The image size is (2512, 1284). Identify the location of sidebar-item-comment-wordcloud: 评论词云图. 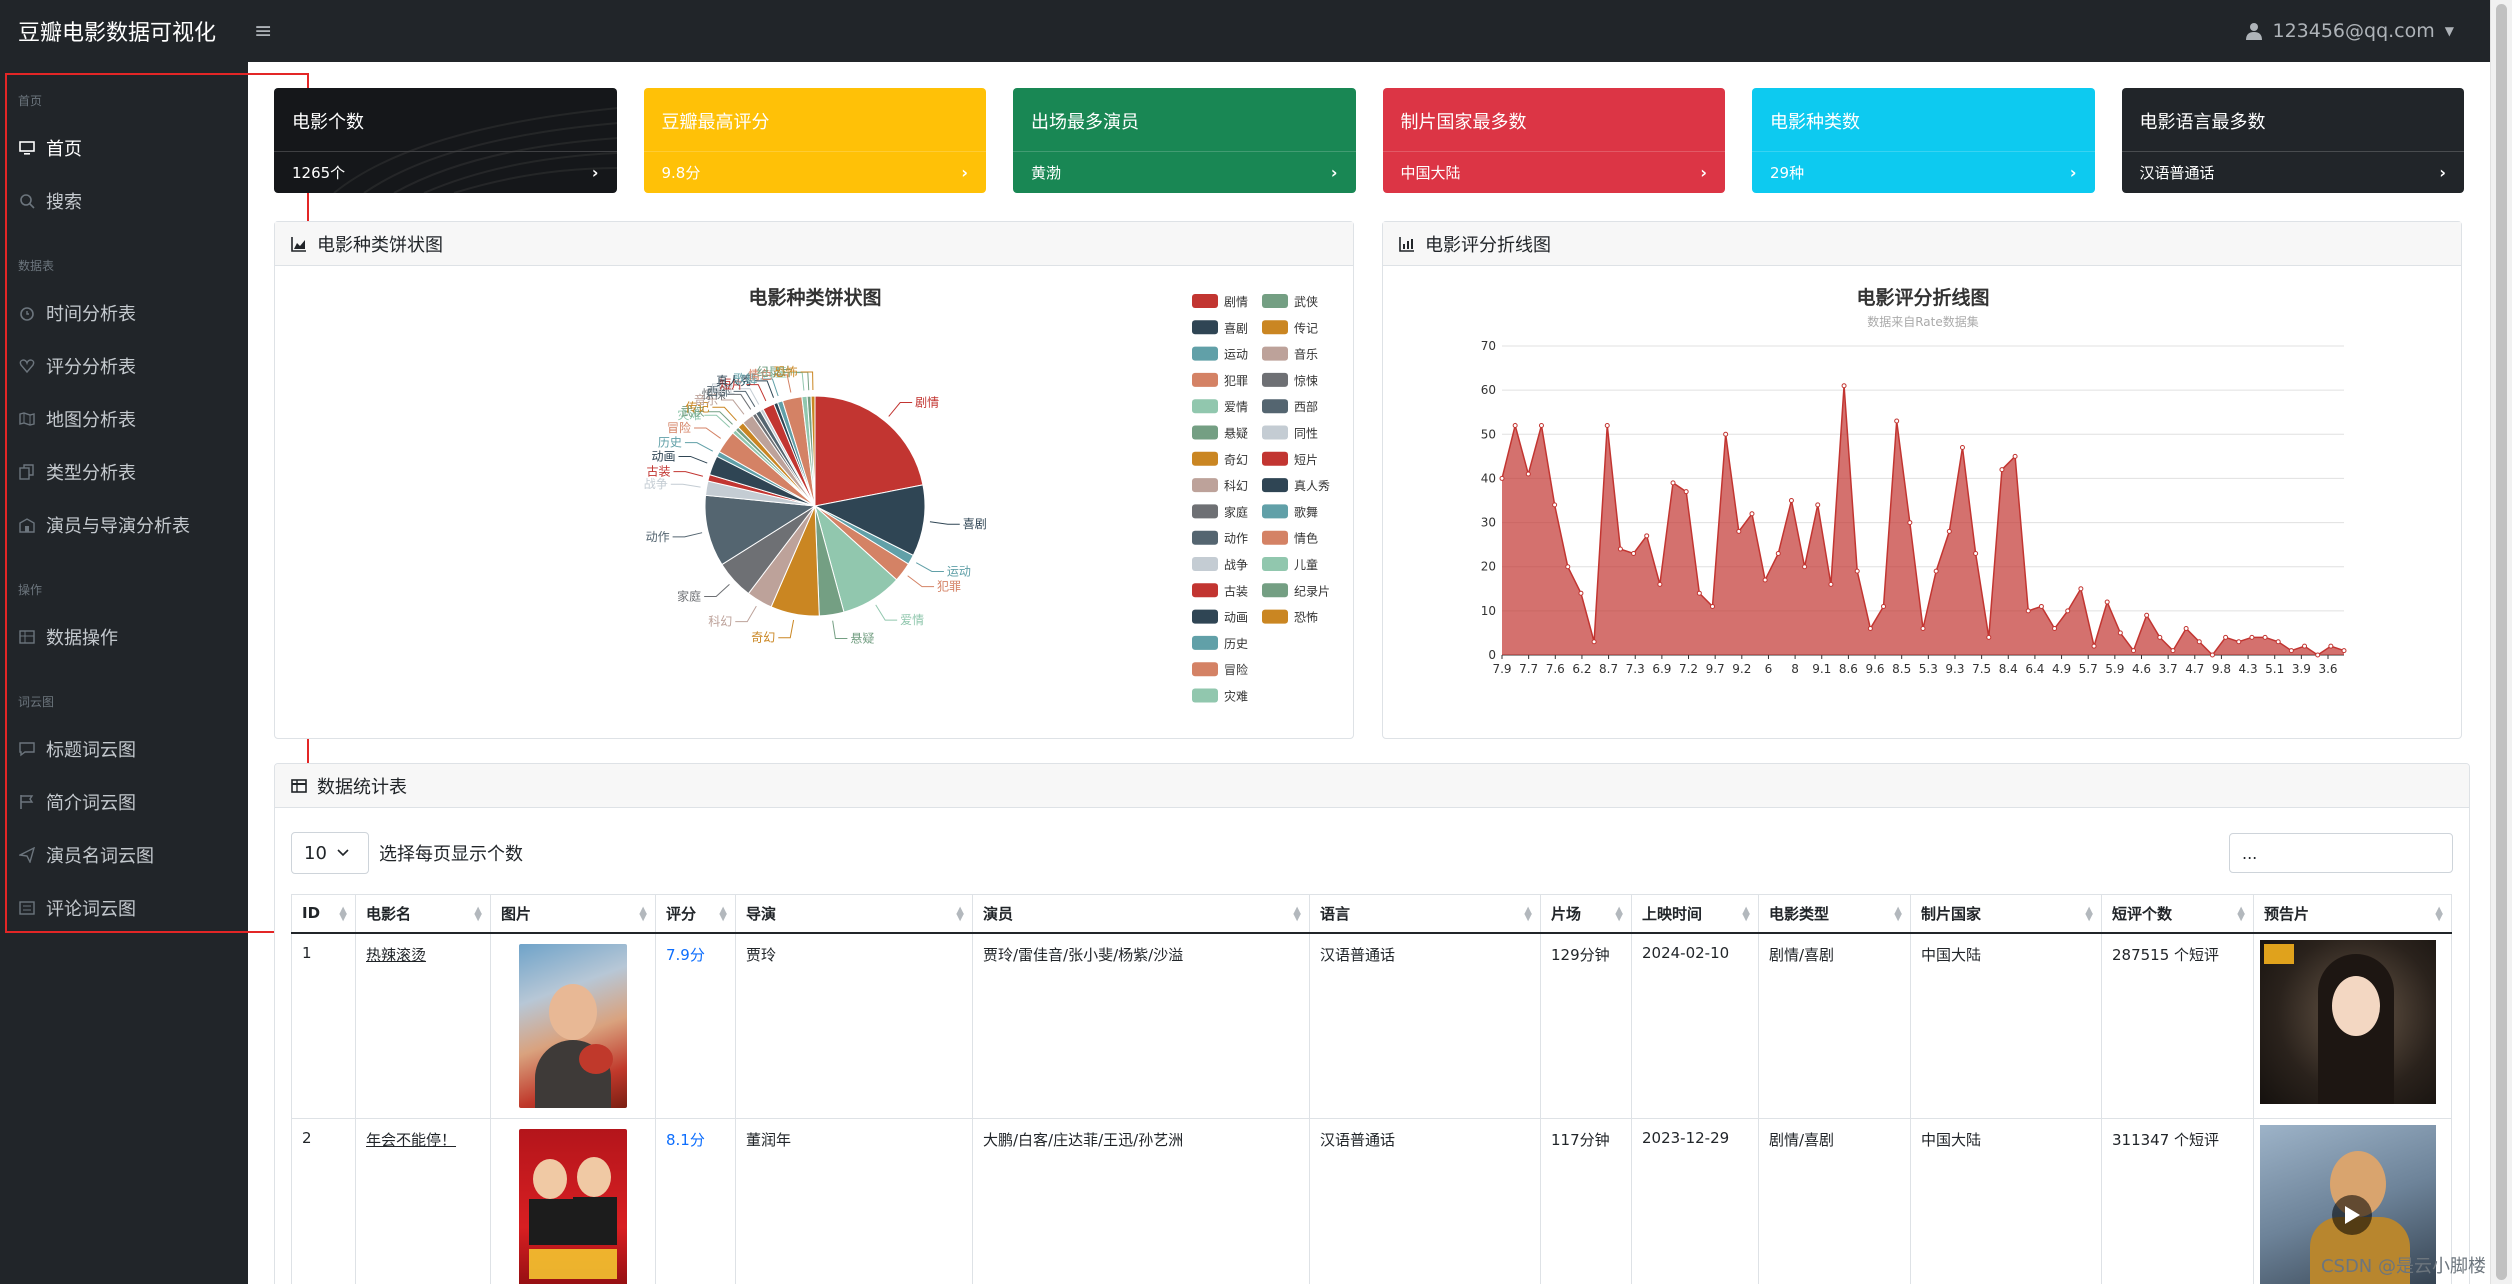
(124, 907).